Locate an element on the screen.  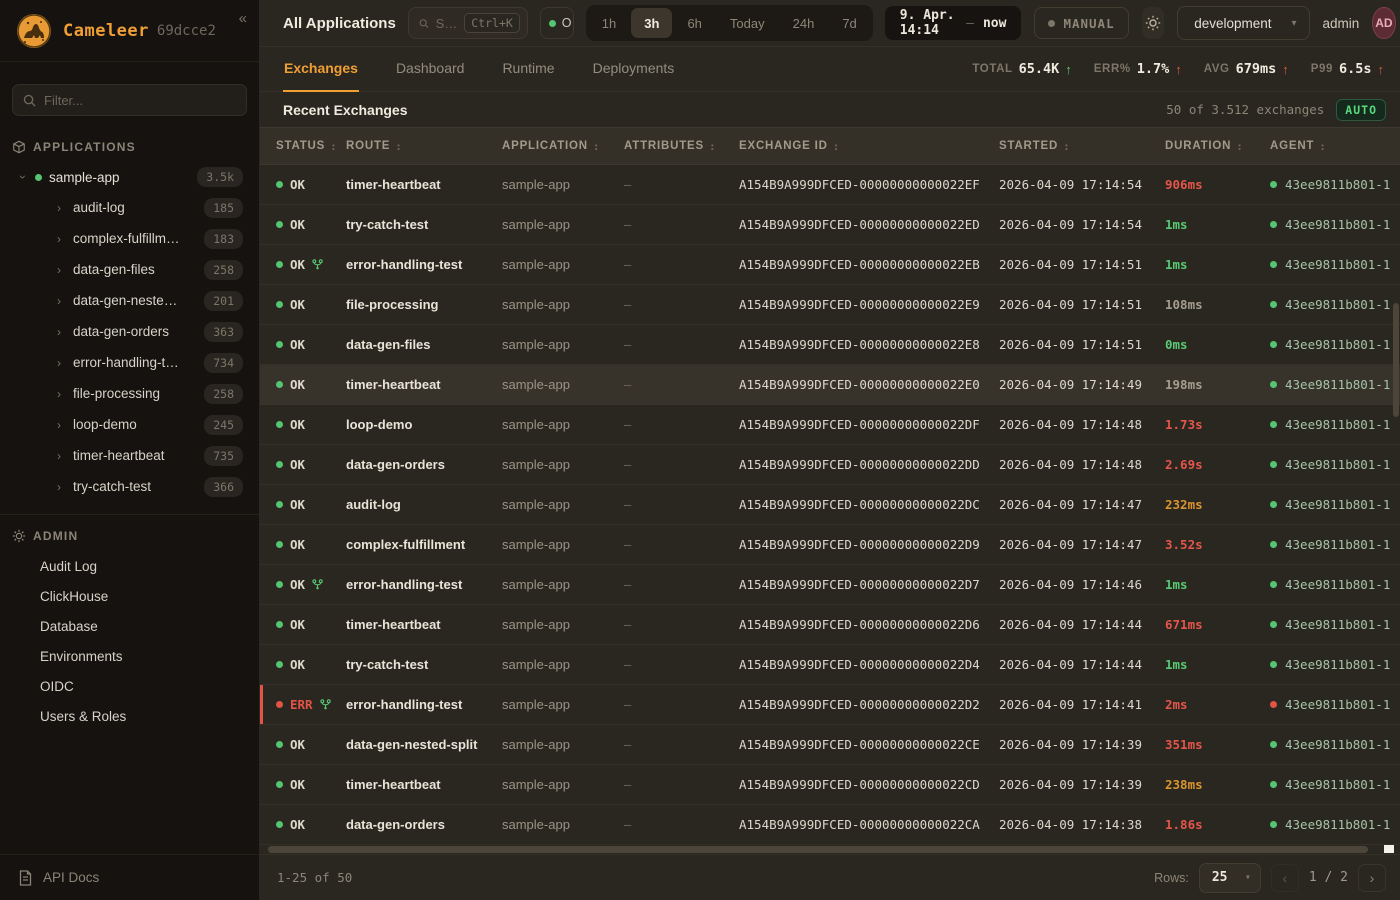
admin-item-users-roles: Users & Roles is located at coordinates (83, 716).